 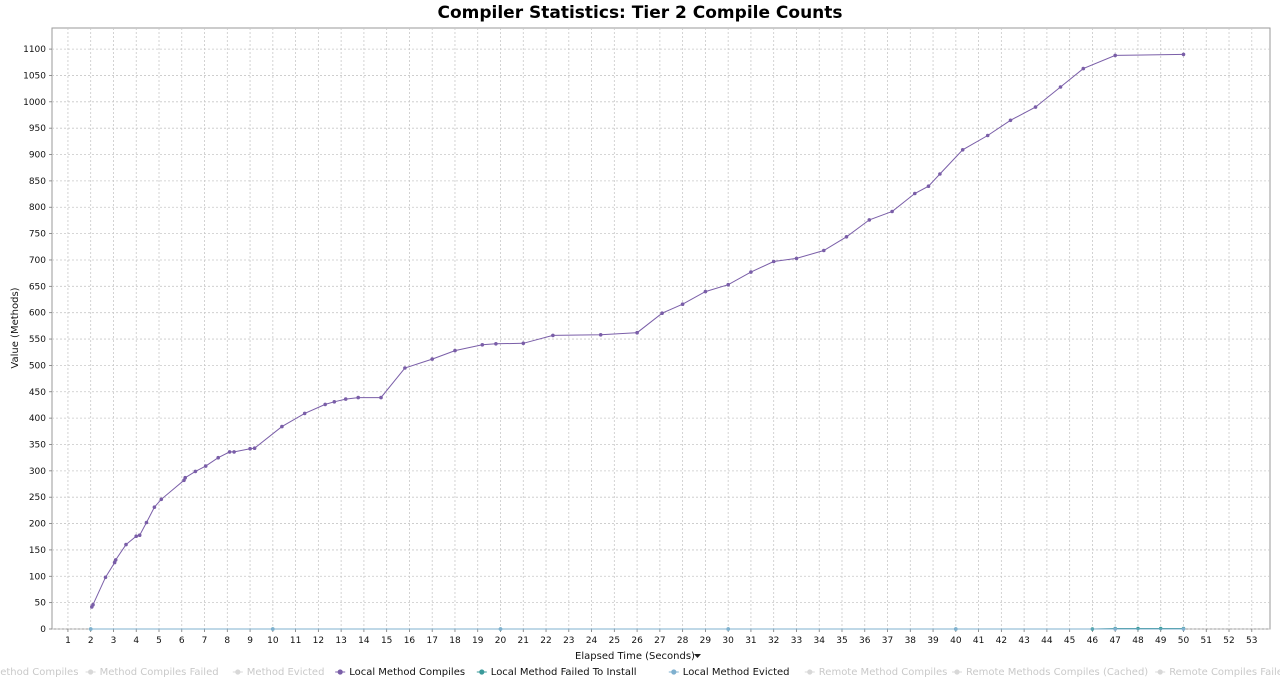 I want to click on x-tick-label: 47, so click(x=1114, y=641).